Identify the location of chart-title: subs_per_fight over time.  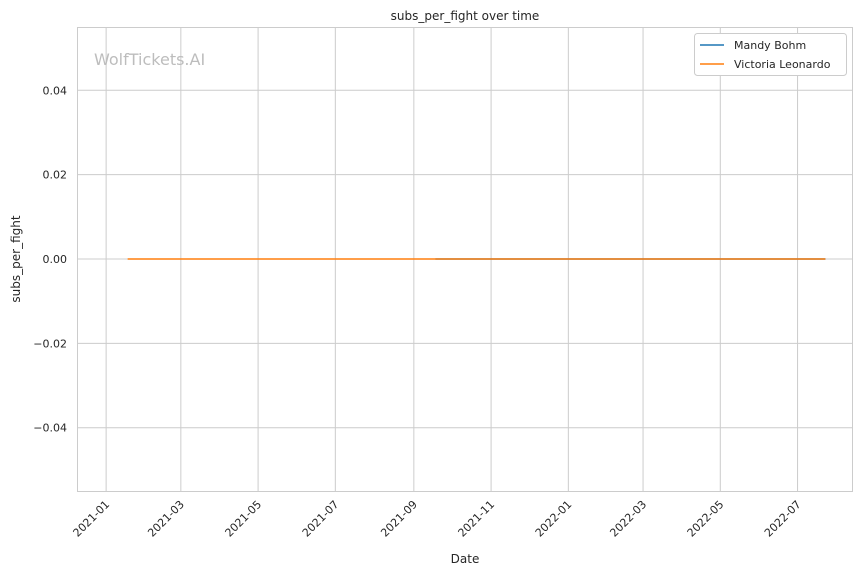
(465, 16).